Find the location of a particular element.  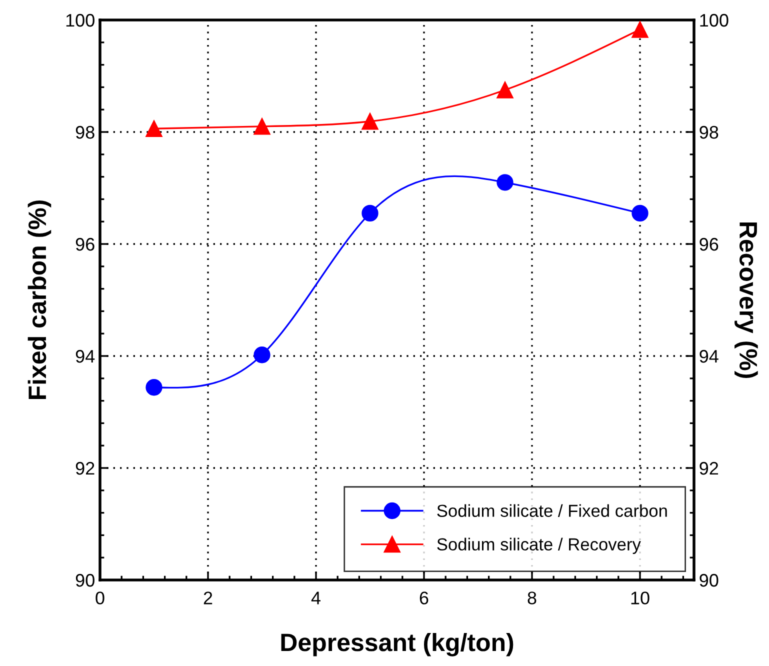

y2-axis-title: Recovery (%) is located at coordinates (746, 300).